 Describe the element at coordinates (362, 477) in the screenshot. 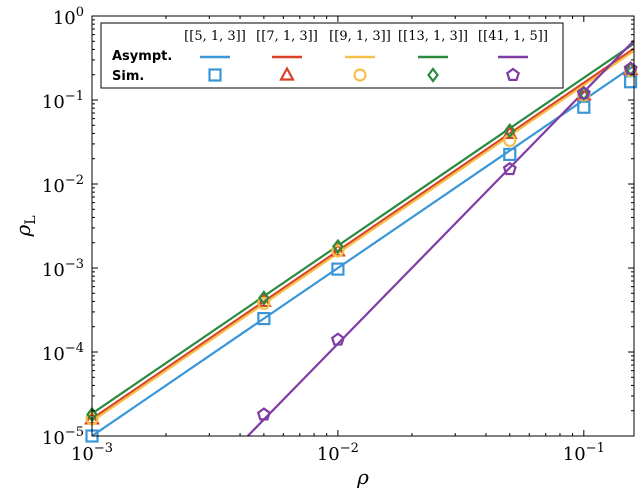

I see `x-axis-title: ρ` at that location.